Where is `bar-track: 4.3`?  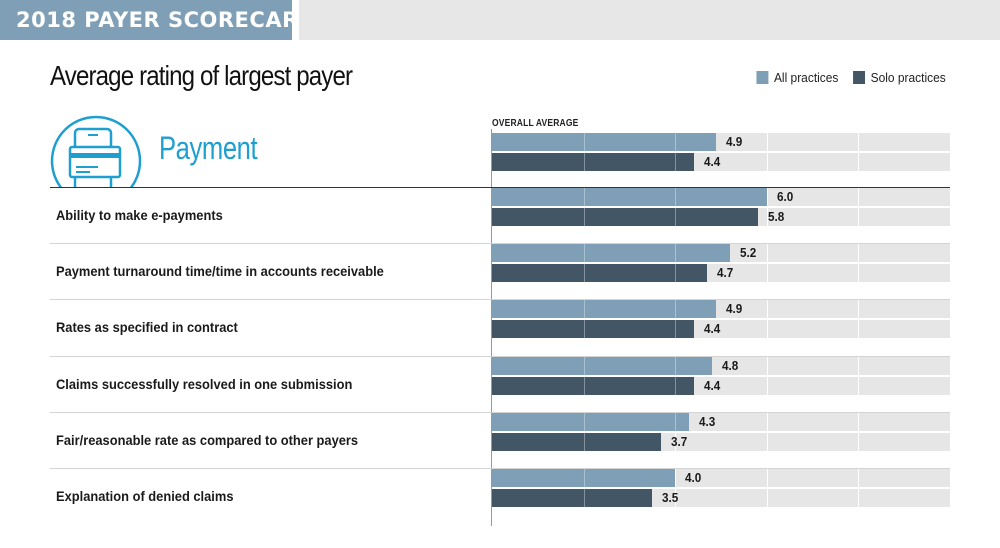
bar-track: 4.3 is located at coordinates (721, 422).